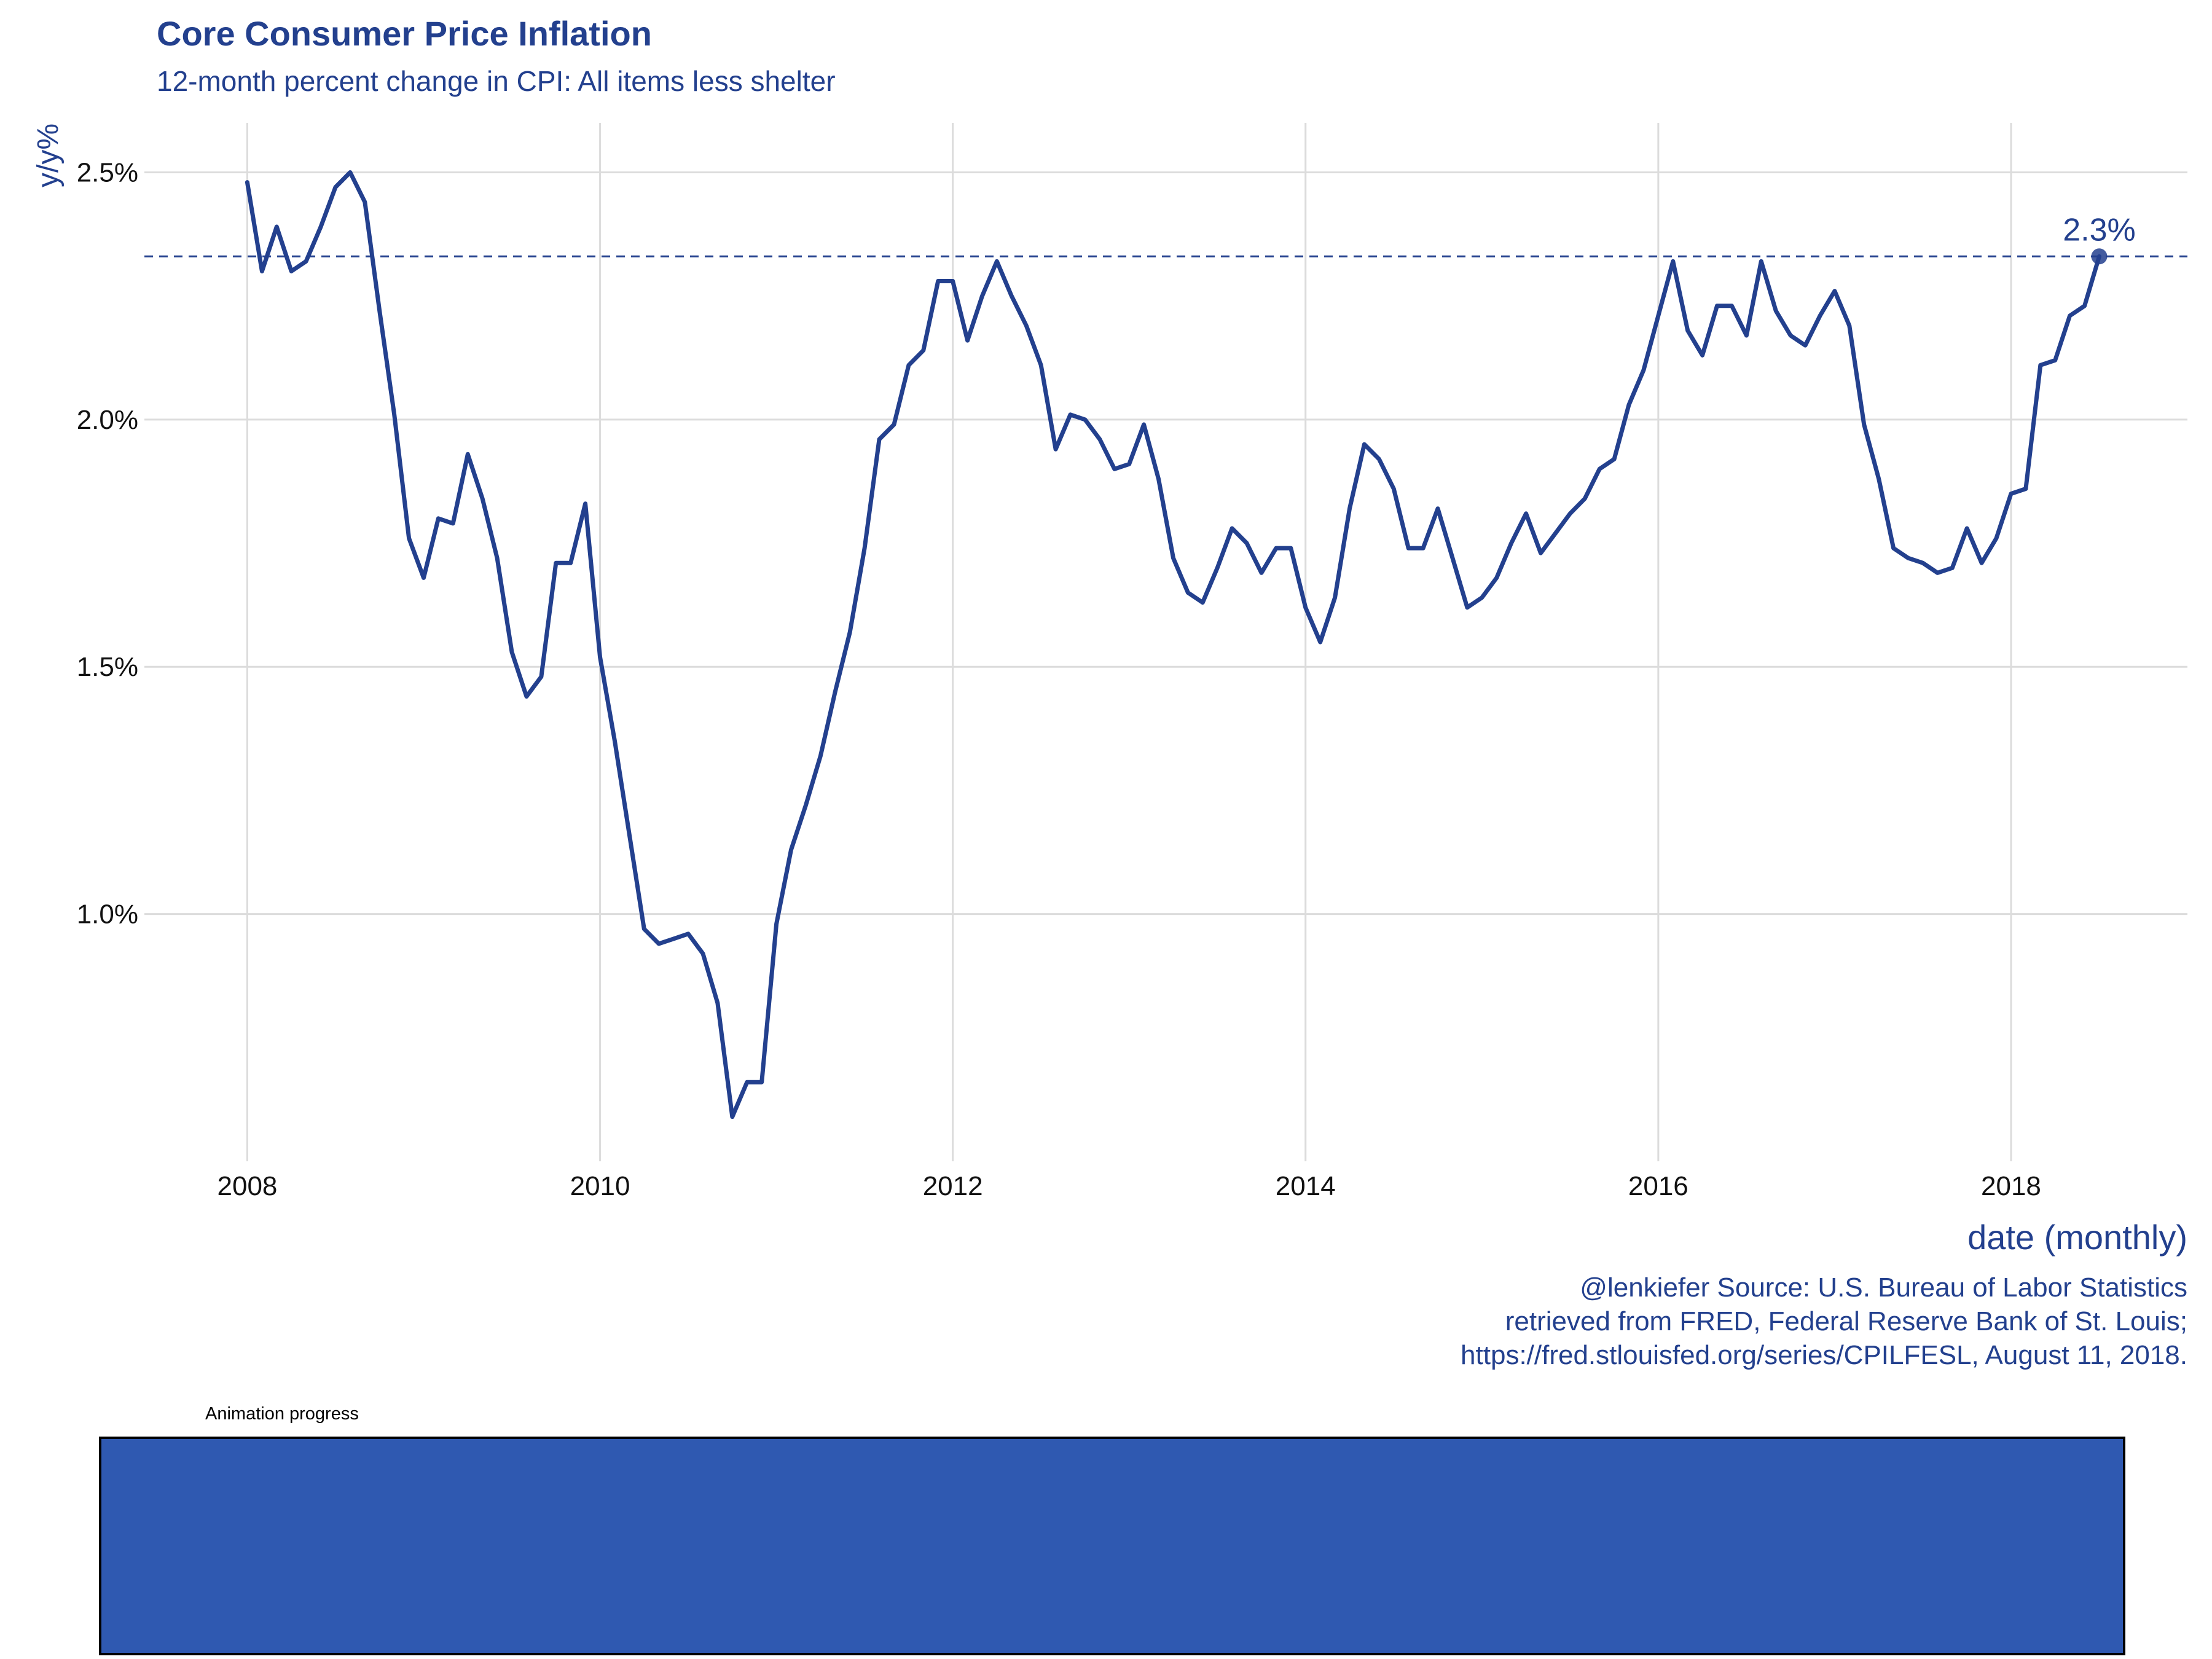  Describe the element at coordinates (600, 1186) in the screenshot. I see `x-tick-label: 2010` at that location.